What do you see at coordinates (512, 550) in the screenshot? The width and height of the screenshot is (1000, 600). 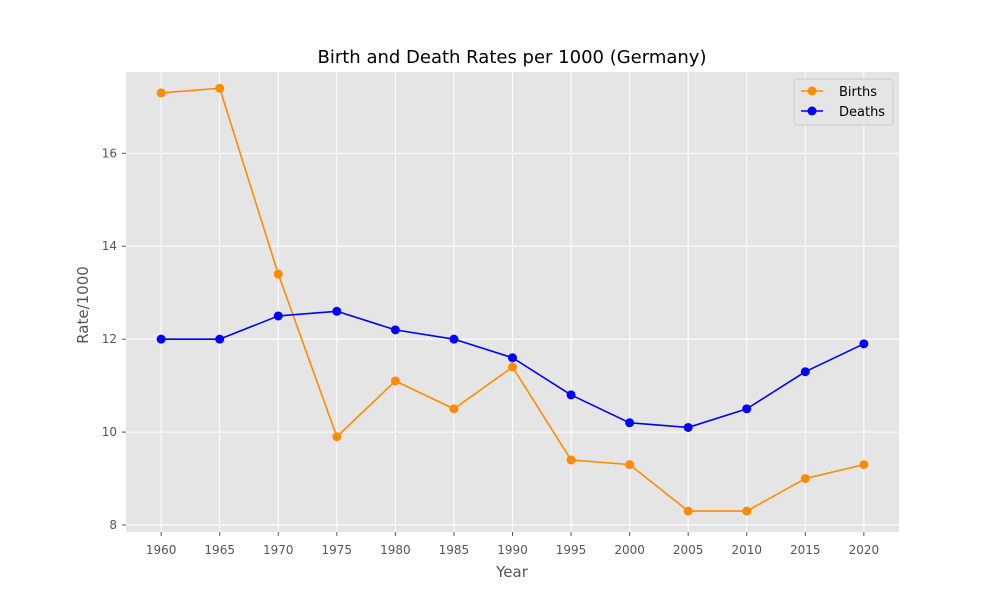 I see `x-tick-label: 1990` at bounding box center [512, 550].